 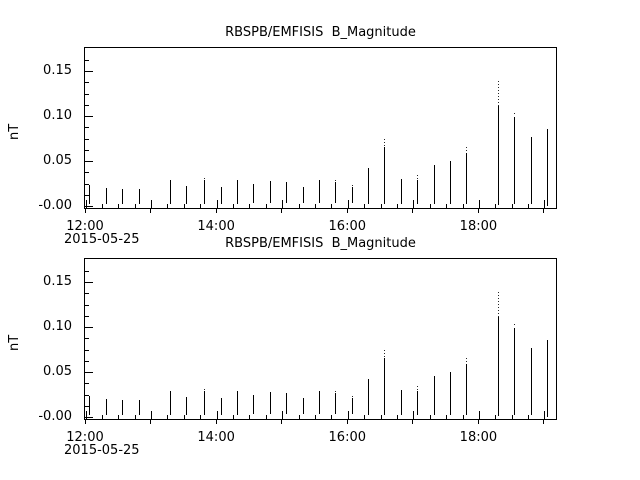 What do you see at coordinates (57, 160) in the screenshot?
I see `y-tick-label: 0.05` at bounding box center [57, 160].